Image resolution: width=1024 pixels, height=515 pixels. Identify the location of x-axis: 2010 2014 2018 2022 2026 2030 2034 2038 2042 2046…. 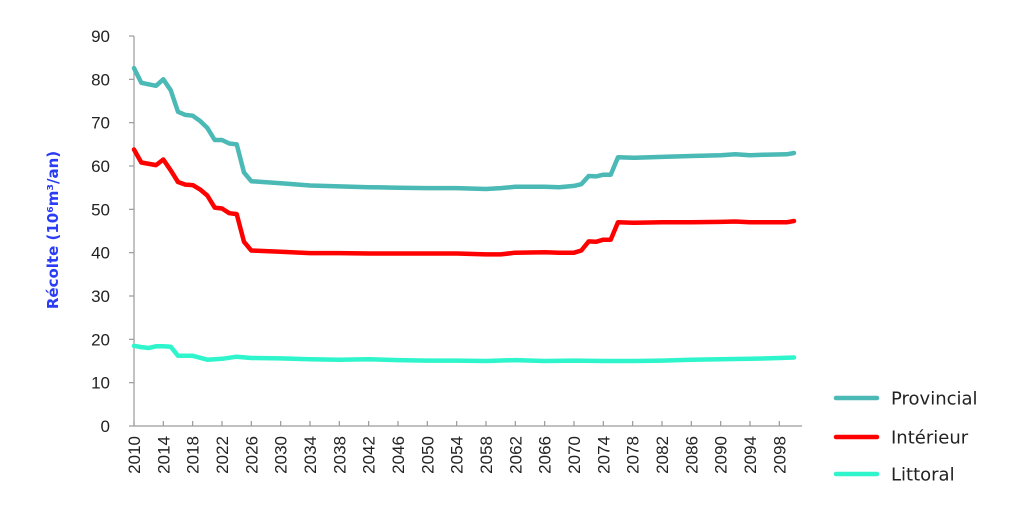
(463, 447).